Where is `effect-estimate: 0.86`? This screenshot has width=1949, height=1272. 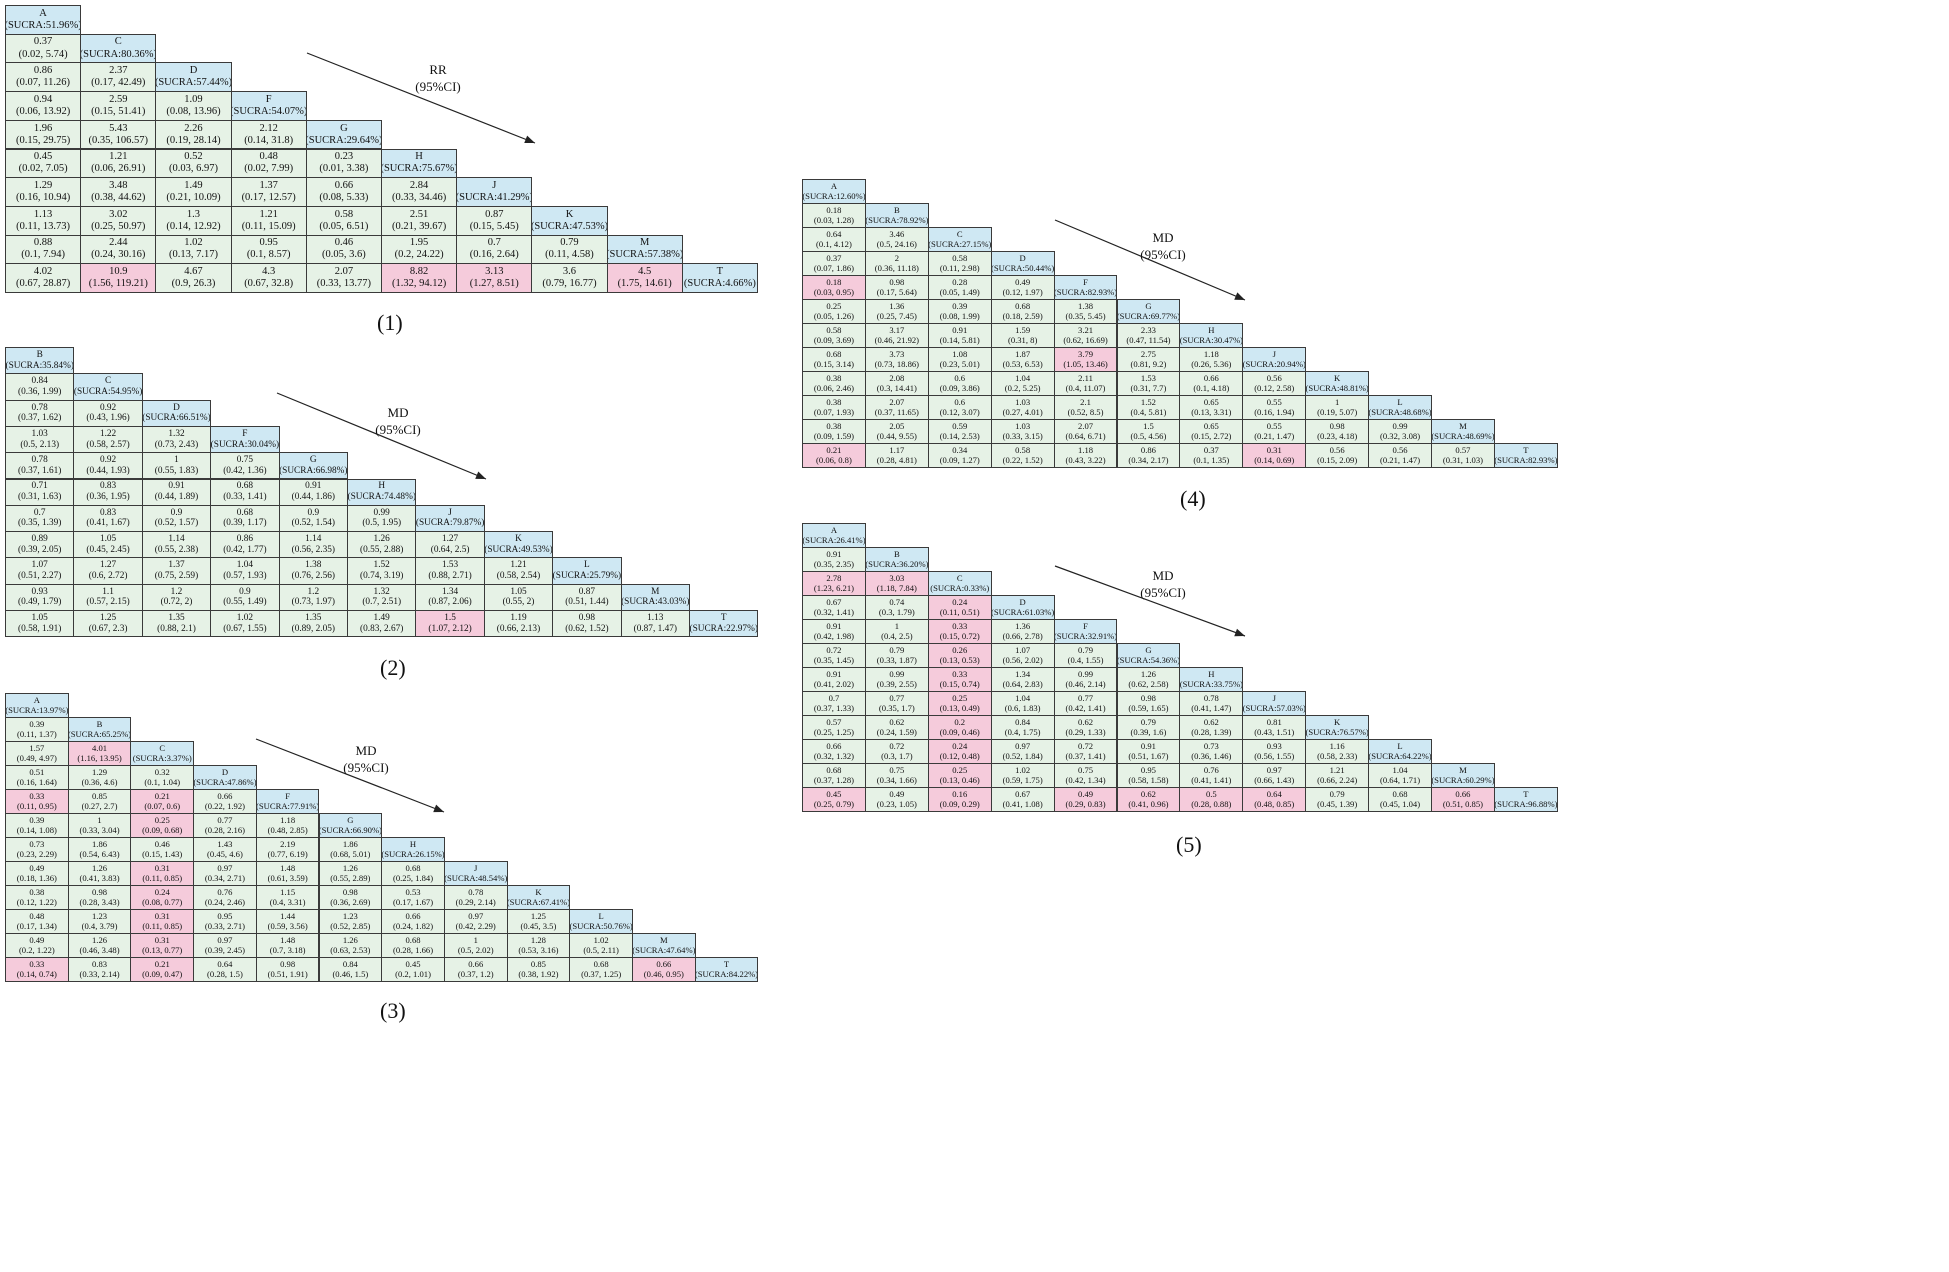
effect-estimate: 0.86 is located at coordinates (43, 71).